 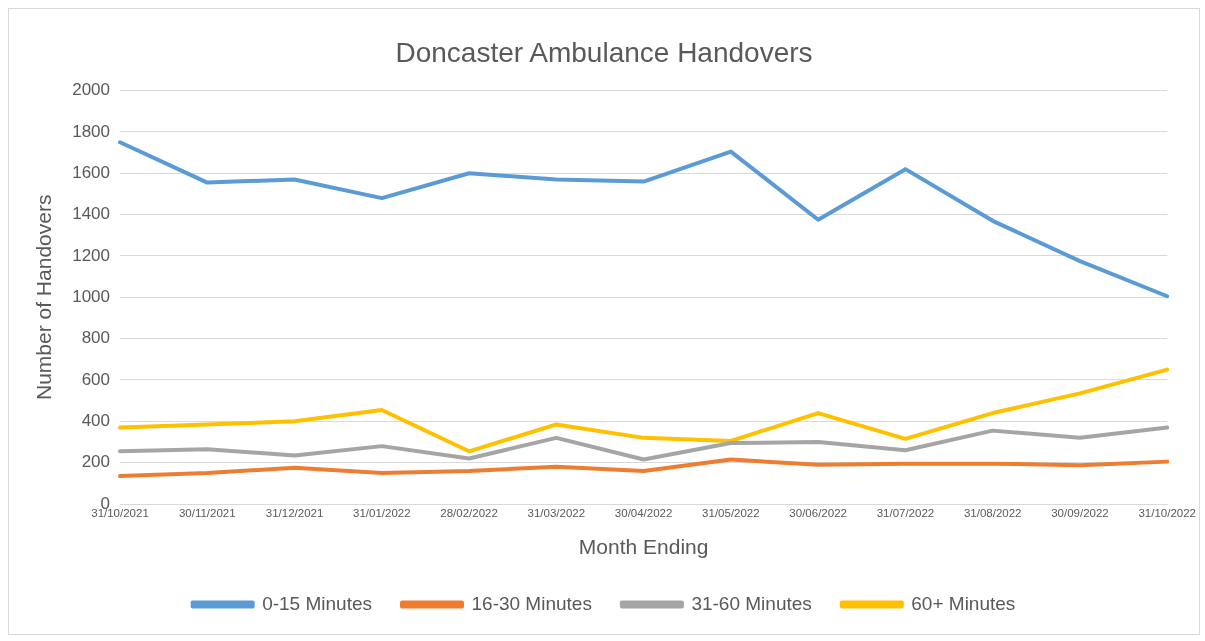 What do you see at coordinates (556, 513) in the screenshot?
I see `x-tick-label: 31/03/2022` at bounding box center [556, 513].